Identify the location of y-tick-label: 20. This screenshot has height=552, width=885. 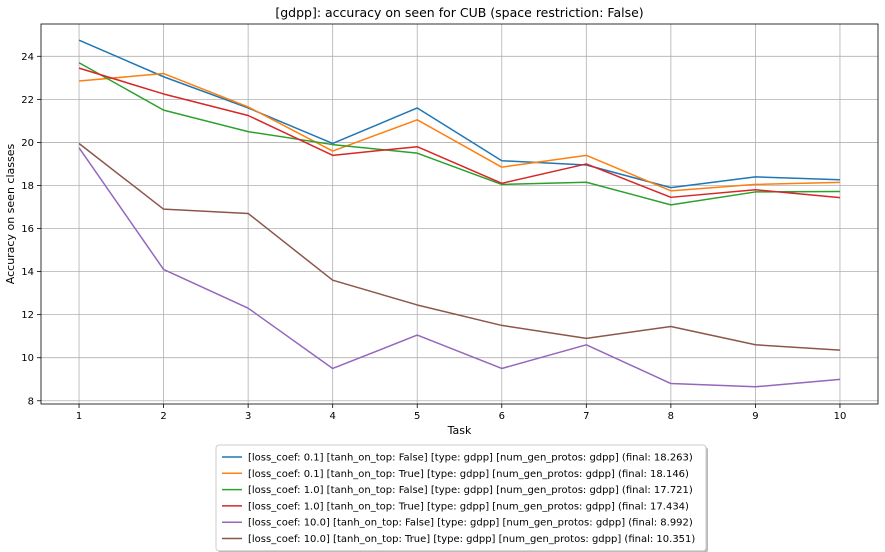
(27, 143).